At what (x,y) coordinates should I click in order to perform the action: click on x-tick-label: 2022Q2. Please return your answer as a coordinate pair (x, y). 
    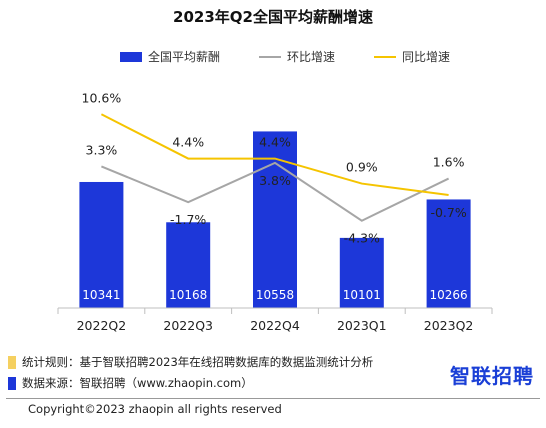
    Looking at the image, I should click on (102, 325).